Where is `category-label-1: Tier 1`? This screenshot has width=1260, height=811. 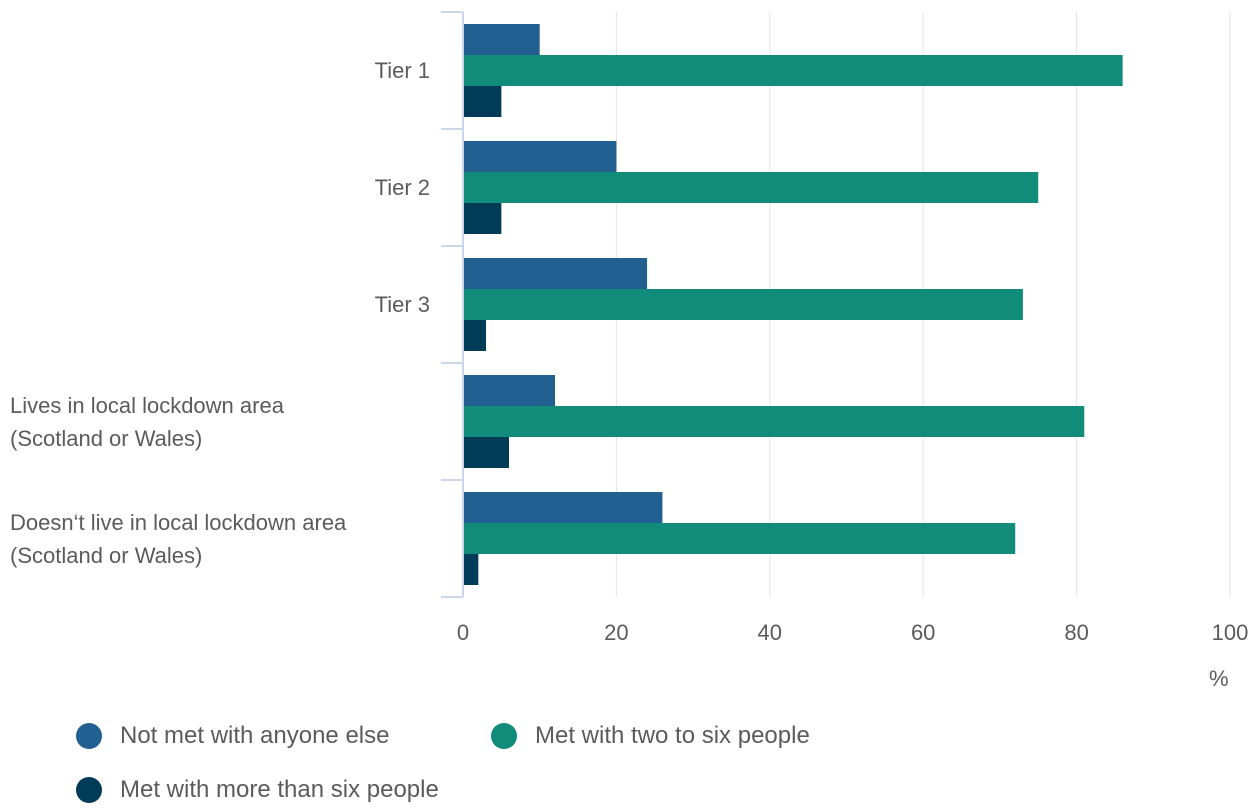 category-label-1: Tier 1 is located at coordinates (402, 70).